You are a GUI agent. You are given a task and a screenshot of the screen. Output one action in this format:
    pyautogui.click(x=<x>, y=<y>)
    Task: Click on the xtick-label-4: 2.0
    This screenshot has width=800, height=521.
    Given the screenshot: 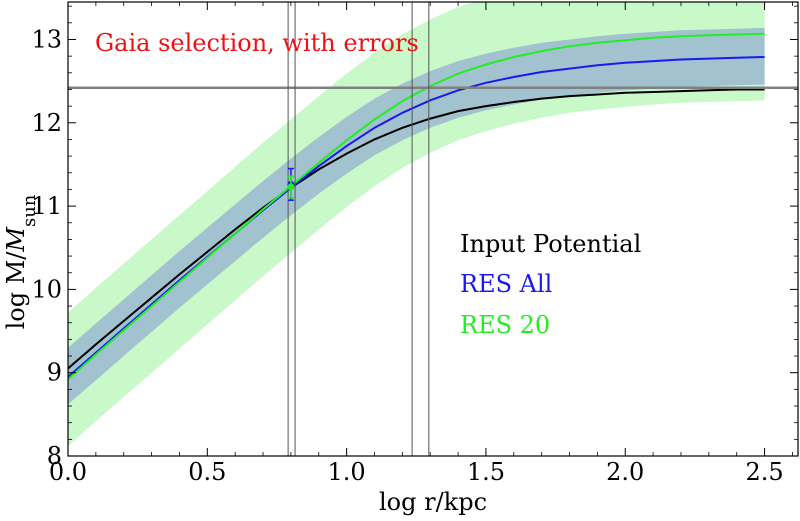 What is the action you would take?
    pyautogui.click(x=625, y=472)
    